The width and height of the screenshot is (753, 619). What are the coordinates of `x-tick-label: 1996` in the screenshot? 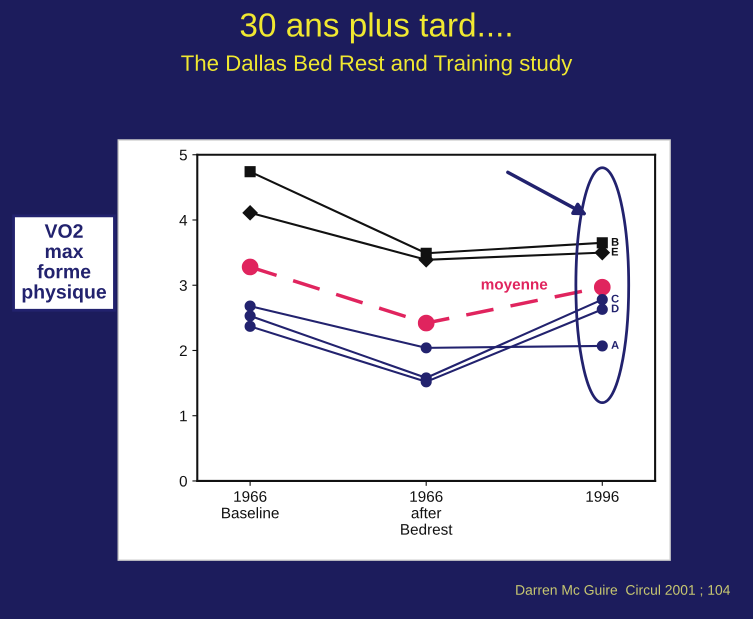 It's located at (602, 496).